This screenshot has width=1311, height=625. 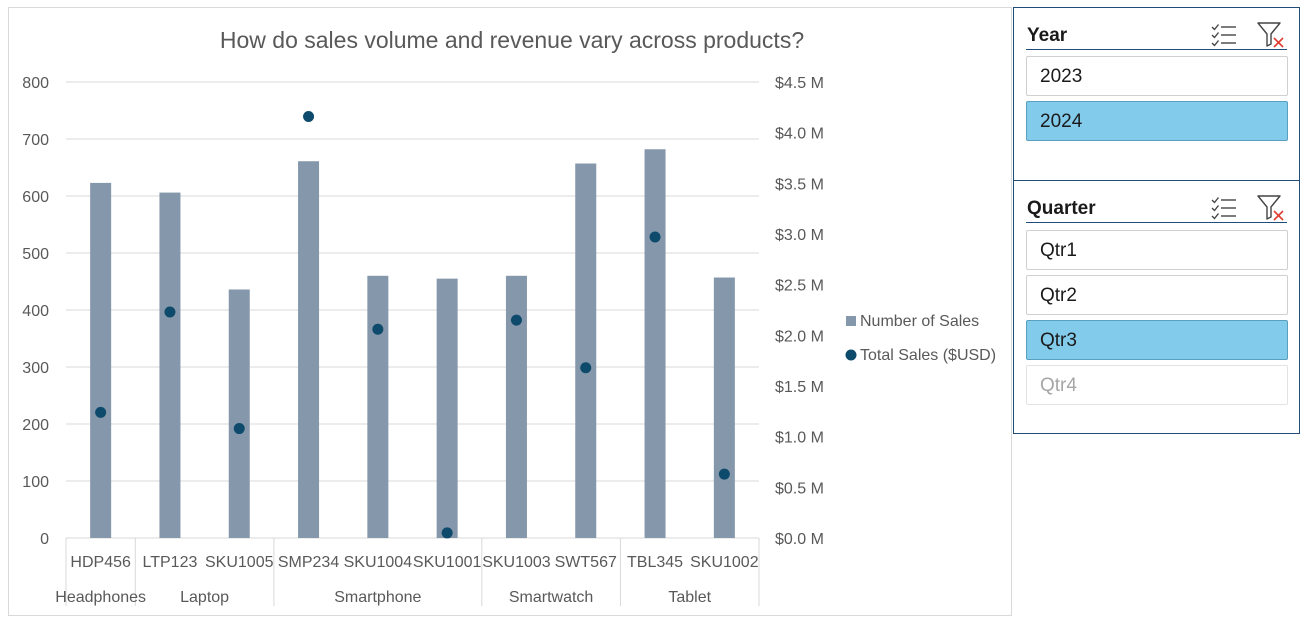 What do you see at coordinates (1061, 208) in the screenshot?
I see `quarter-slicer-title: Quarter` at bounding box center [1061, 208].